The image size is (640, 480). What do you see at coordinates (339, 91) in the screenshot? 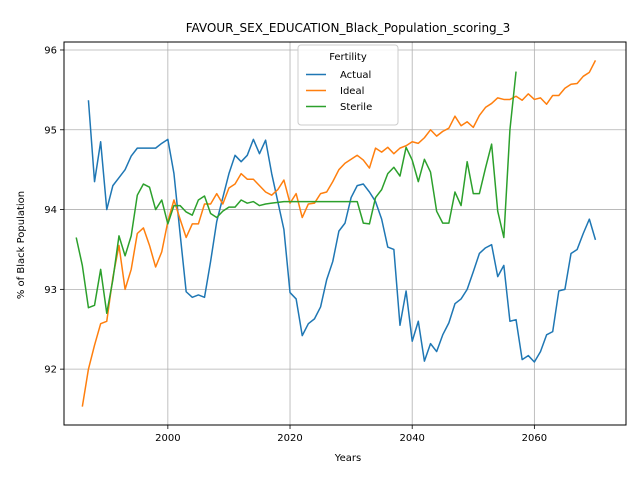
I see `legend-items: Actual Ideal Sterile` at bounding box center [339, 91].